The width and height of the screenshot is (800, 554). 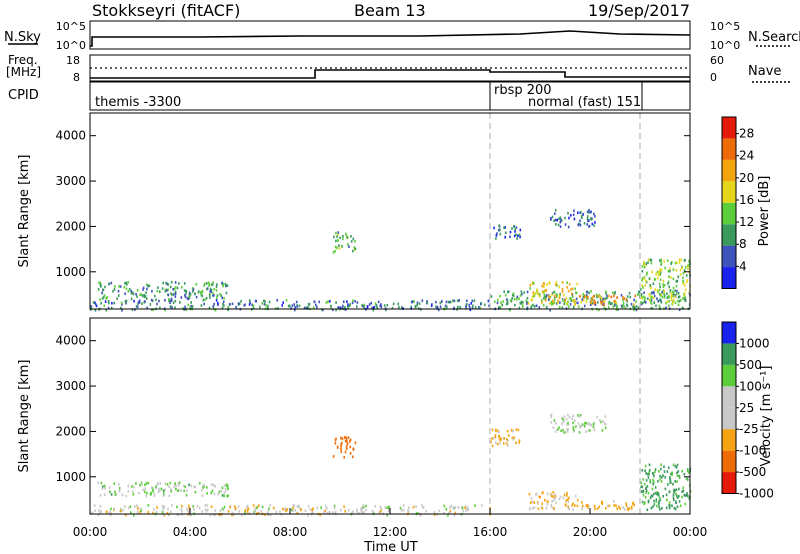 I want to click on cpid-label: CPID, so click(x=23, y=95).